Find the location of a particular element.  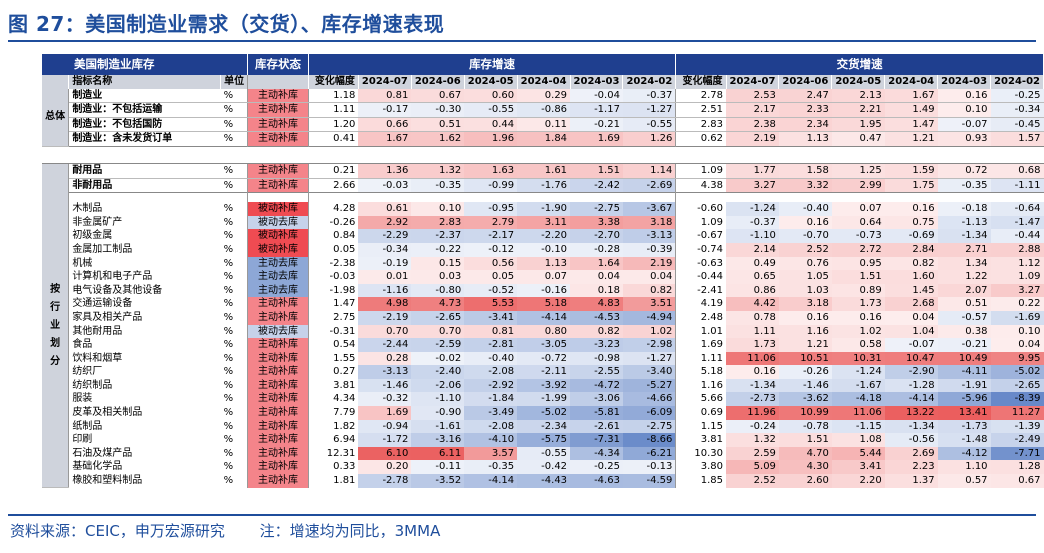

del-growth-value: 11.06 is located at coordinates (752, 358).